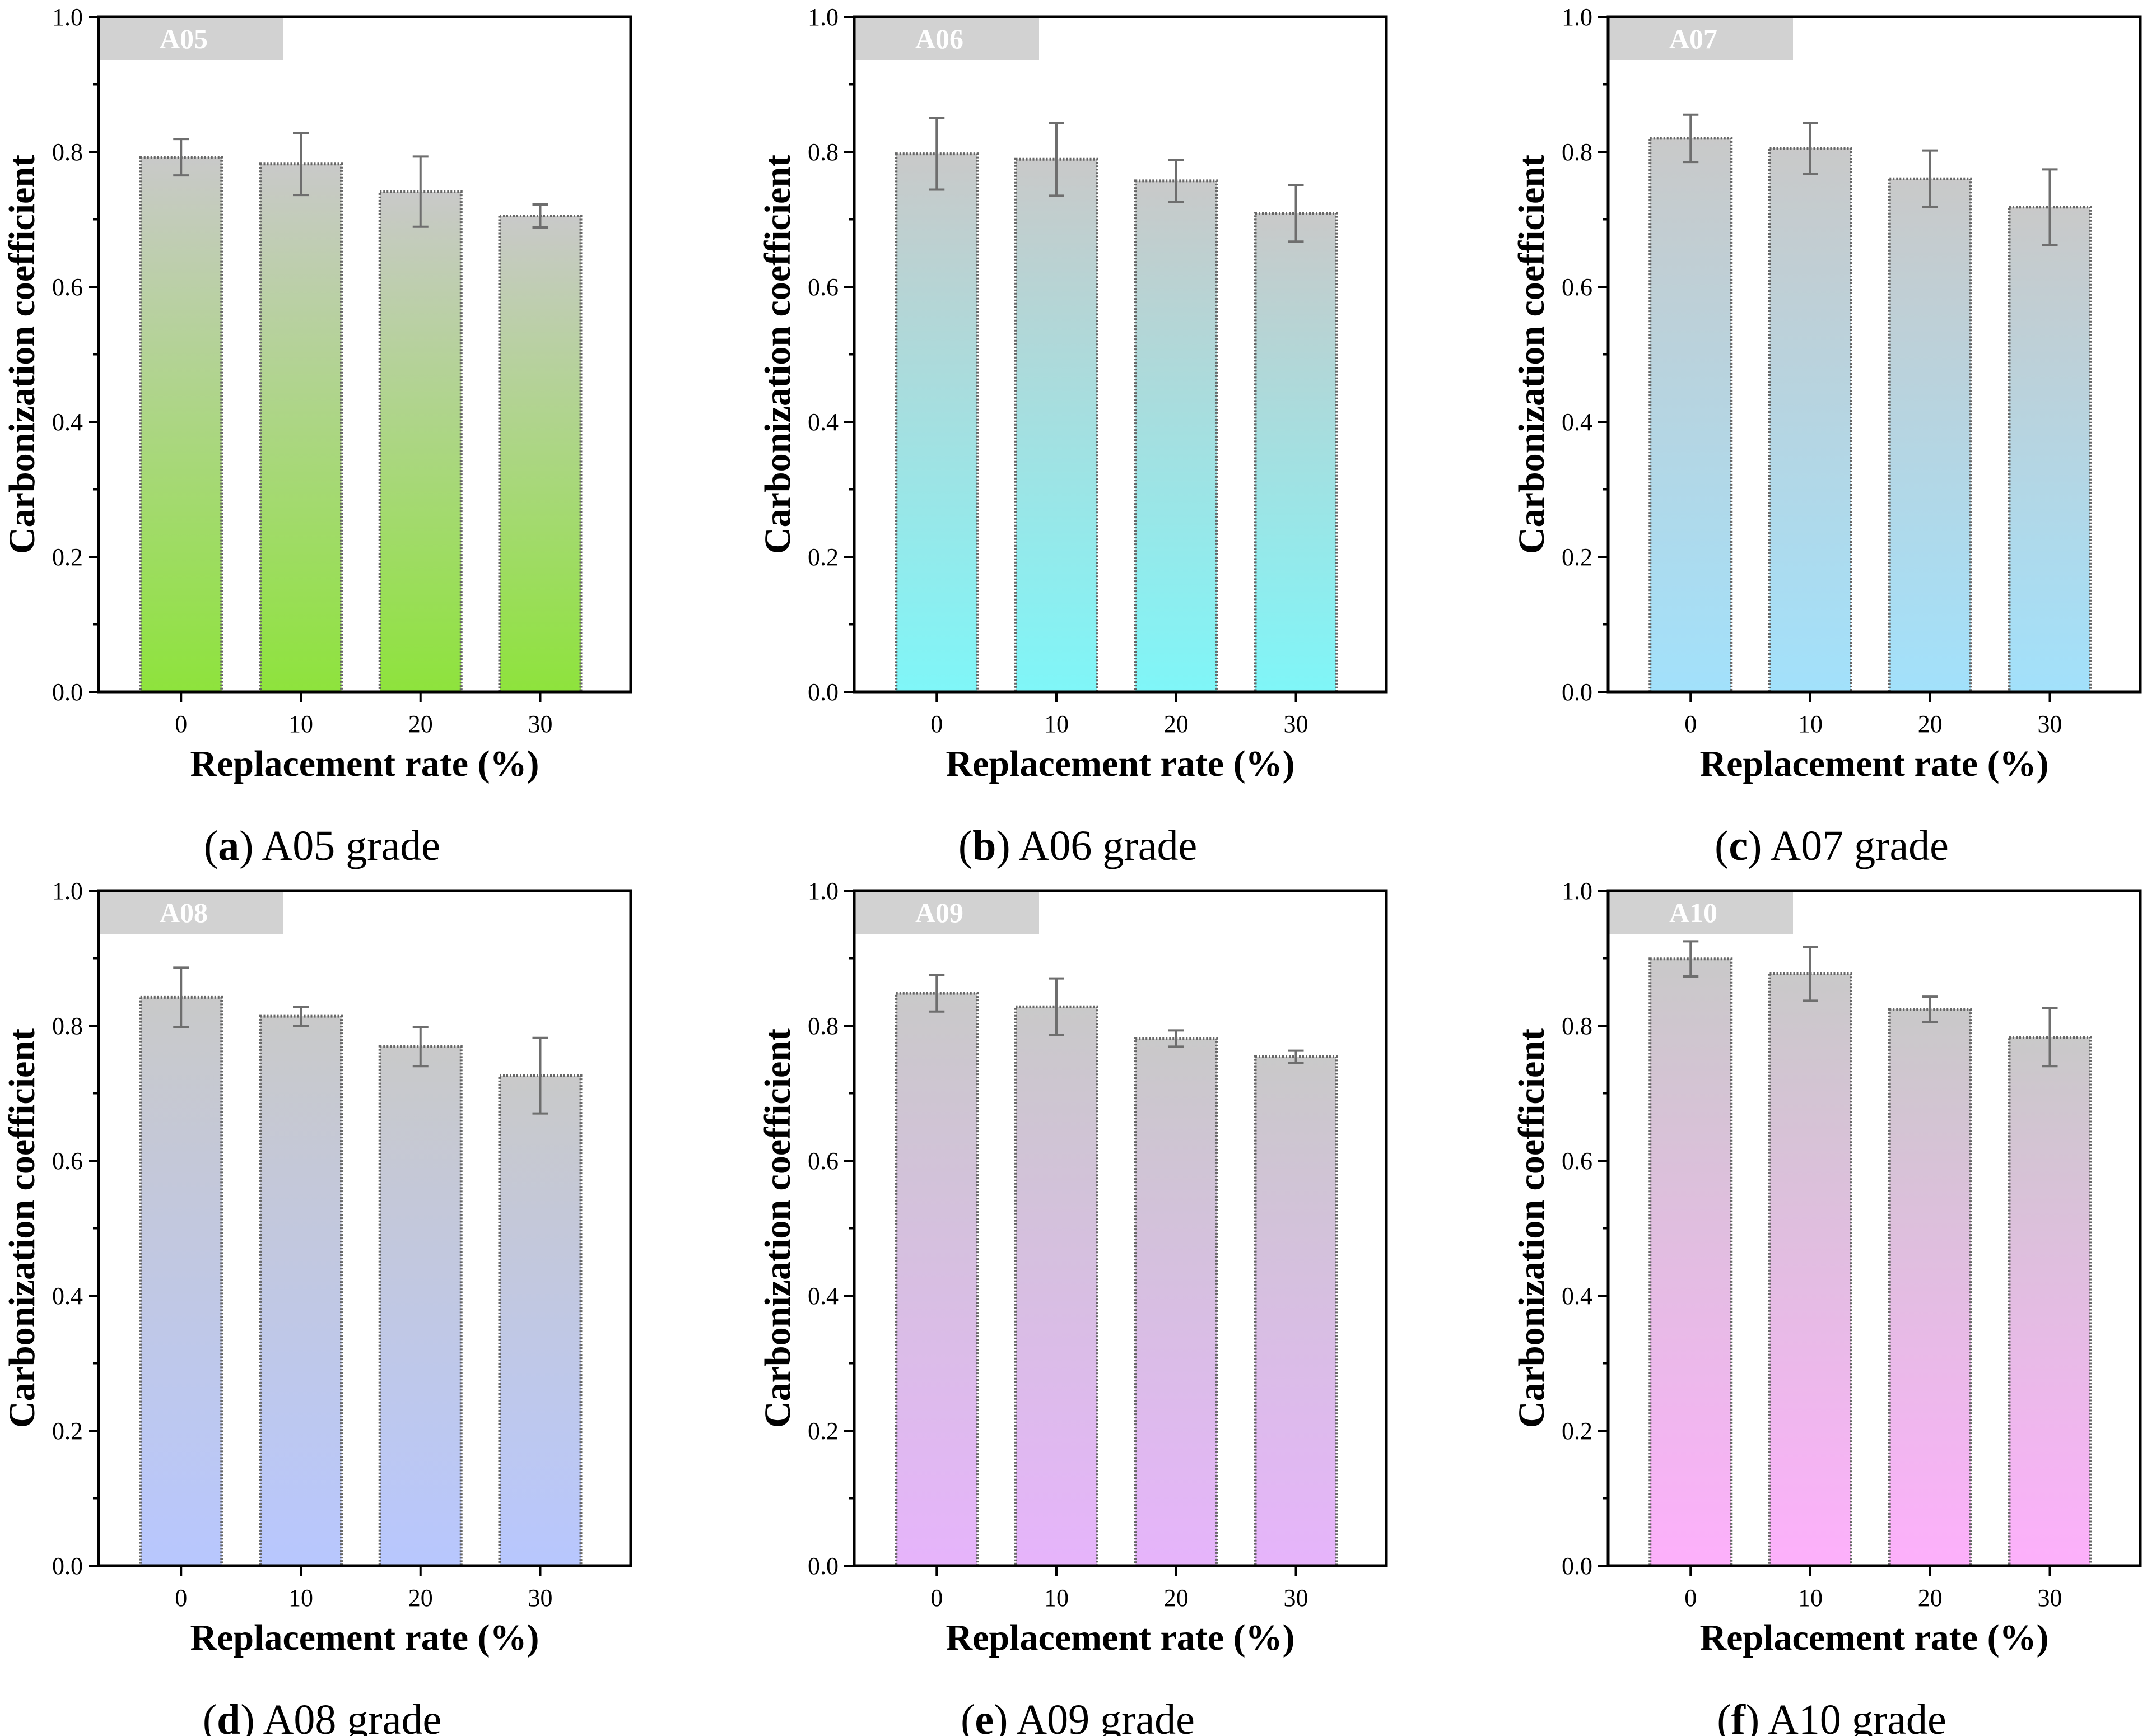 This screenshot has width=2147, height=1736. What do you see at coordinates (184, 912) in the screenshot?
I see `series-tag: A08` at bounding box center [184, 912].